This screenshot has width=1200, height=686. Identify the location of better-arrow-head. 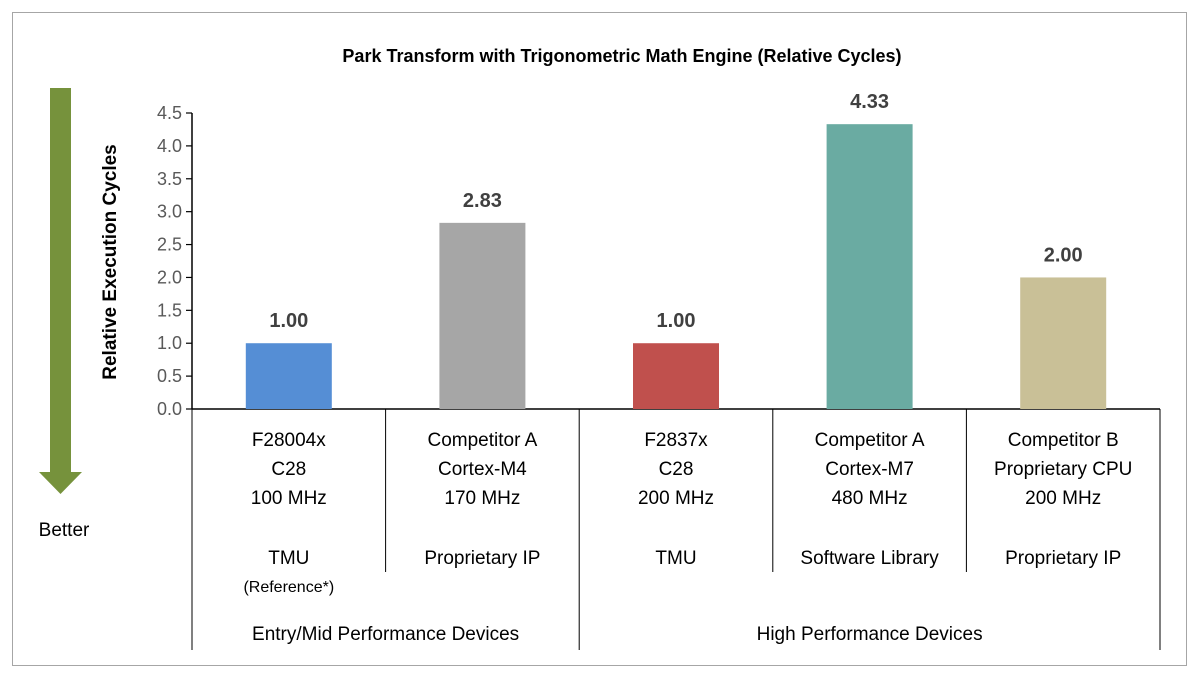
(60, 483).